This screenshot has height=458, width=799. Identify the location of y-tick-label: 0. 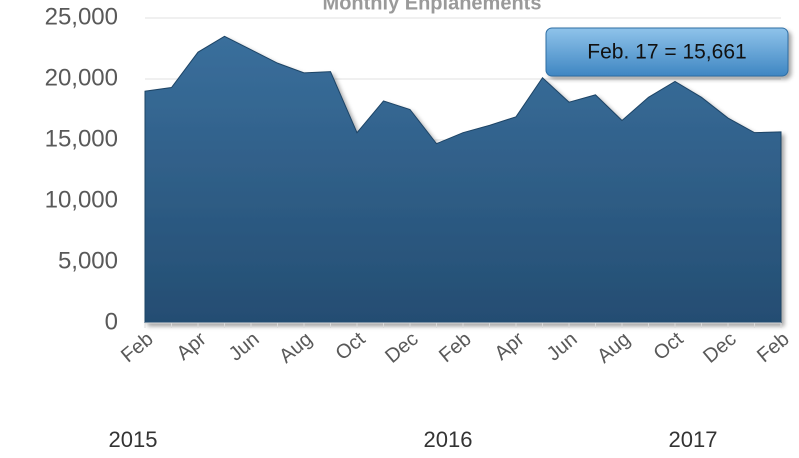
(111, 321).